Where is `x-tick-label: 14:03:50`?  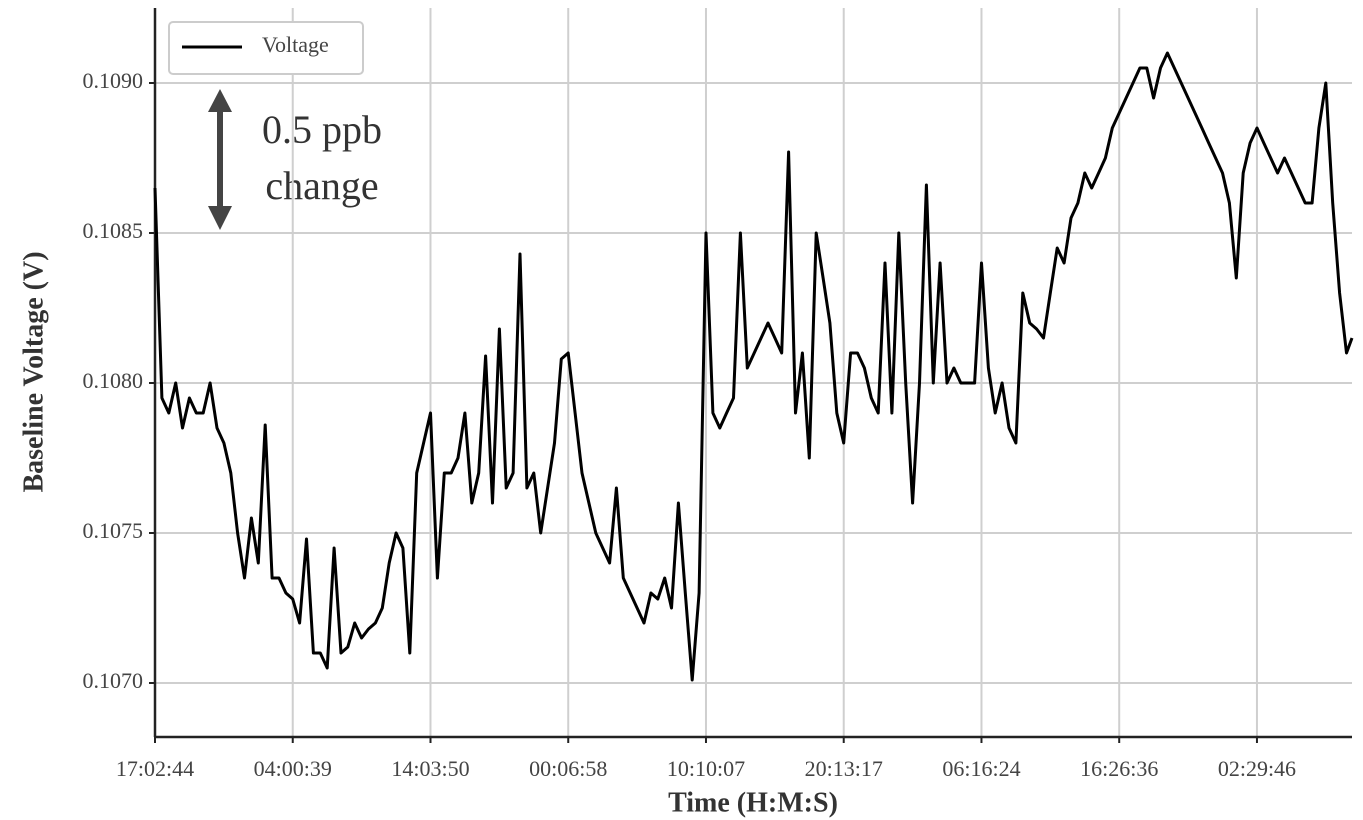
x-tick-label: 14:03:50 is located at coordinates (430, 768).